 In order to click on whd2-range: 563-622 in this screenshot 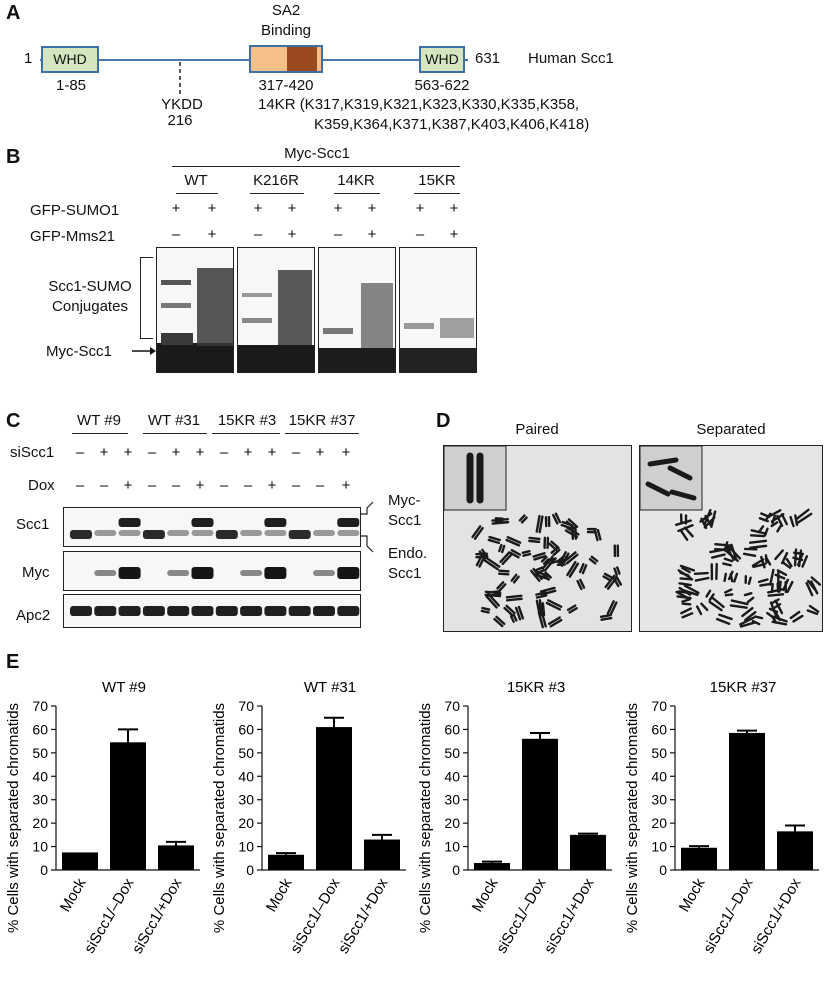, I will do `click(442, 85)`.